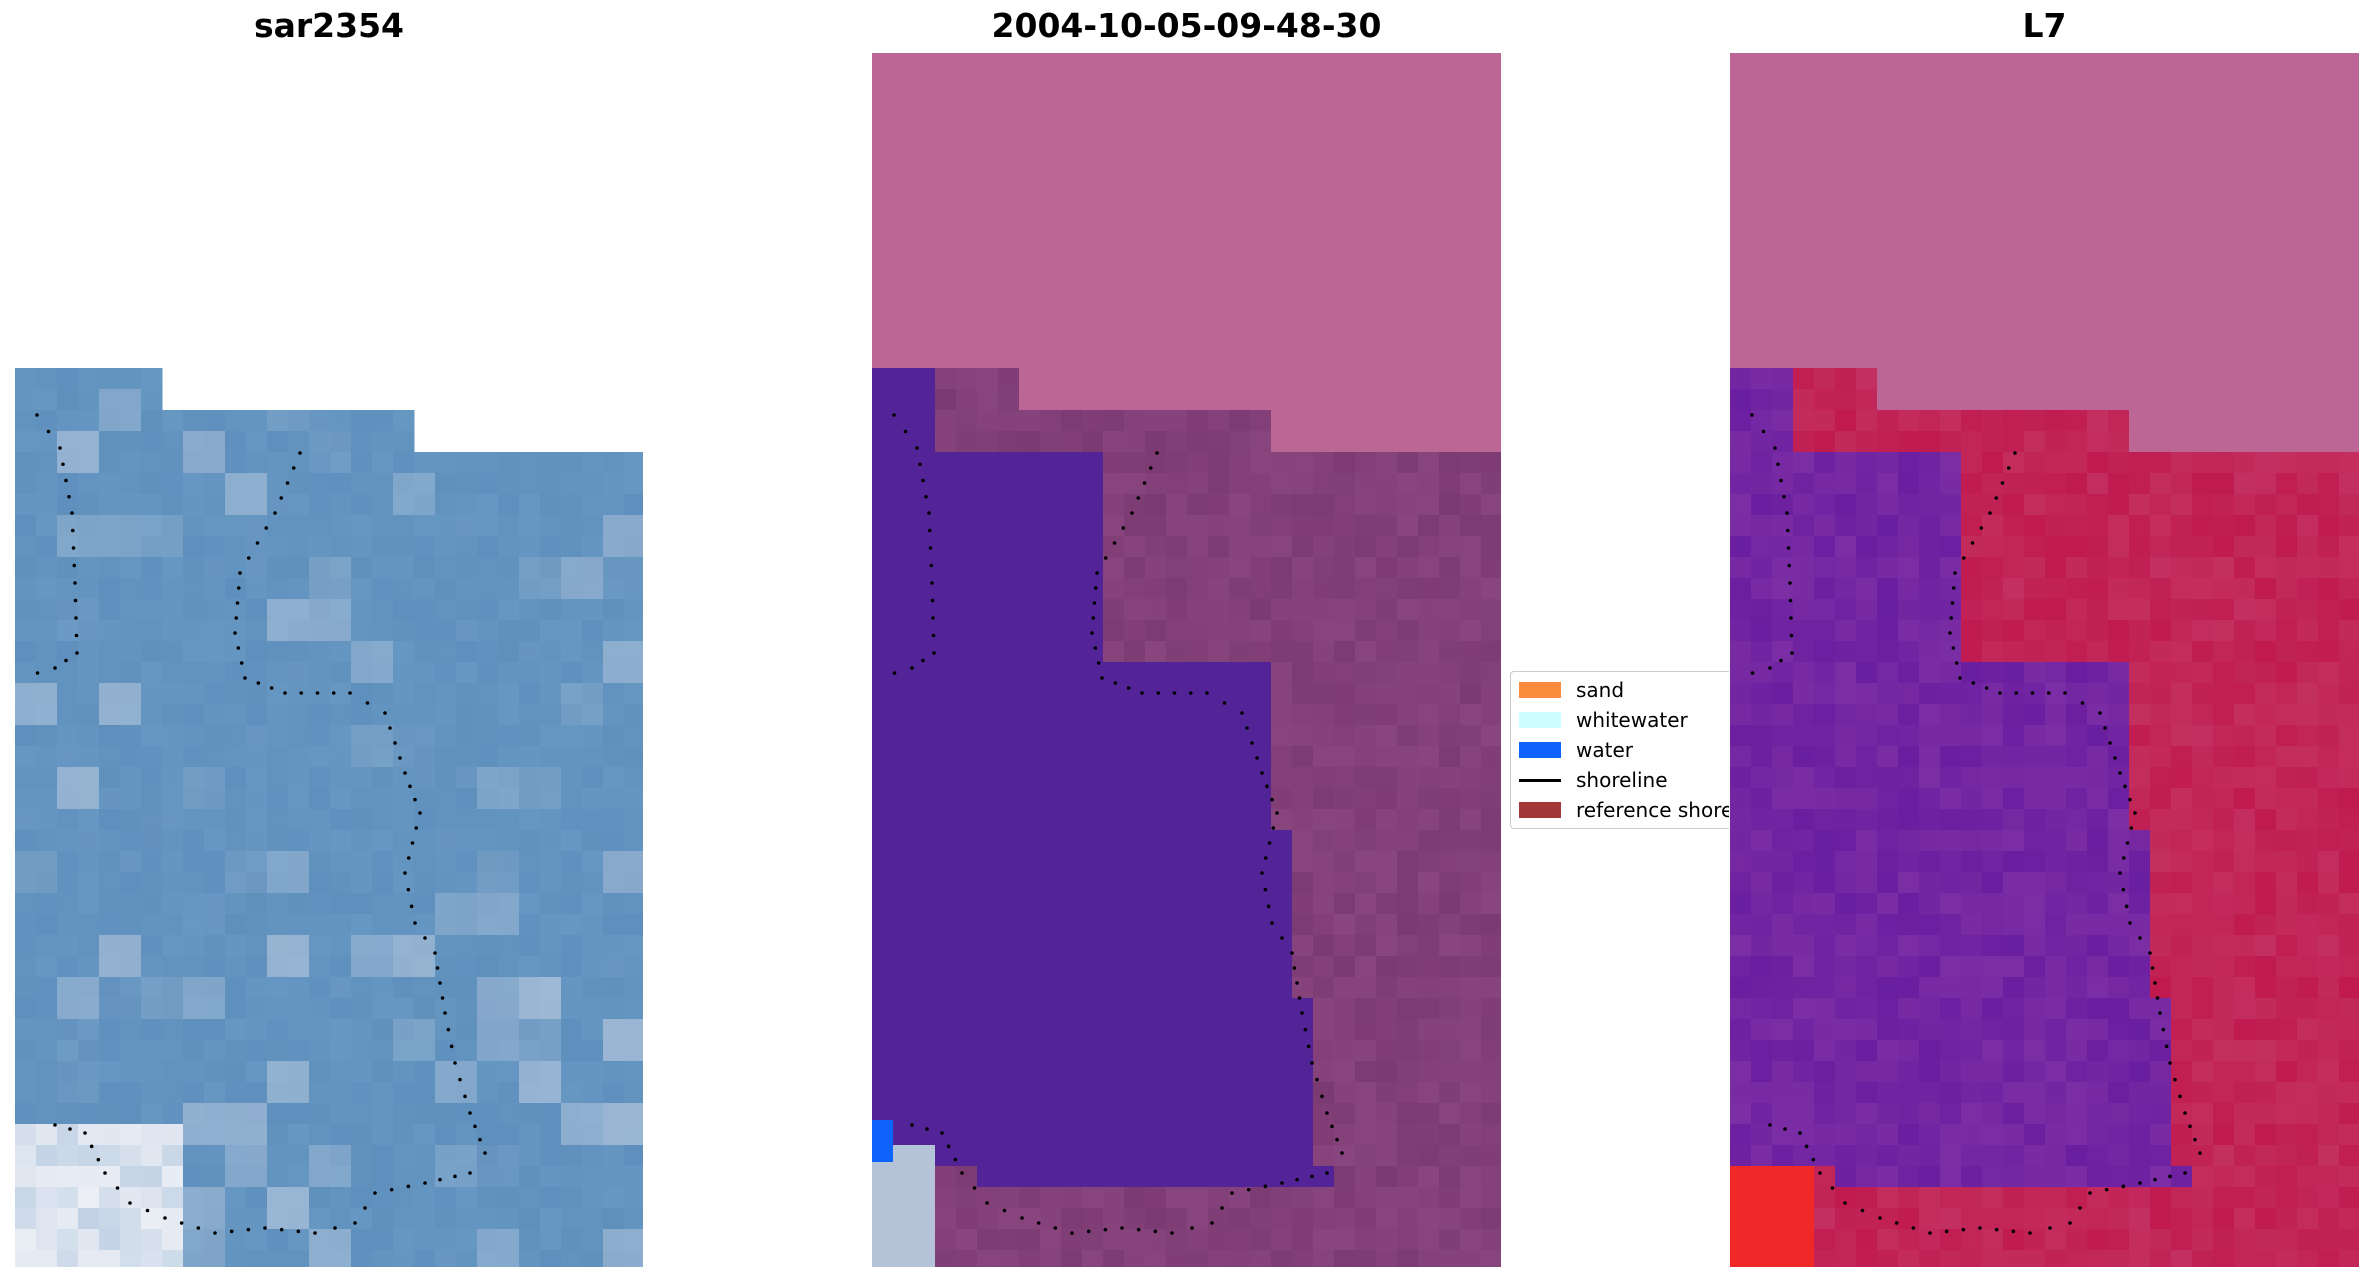  I want to click on water-class-pixel, so click(882, 1141).